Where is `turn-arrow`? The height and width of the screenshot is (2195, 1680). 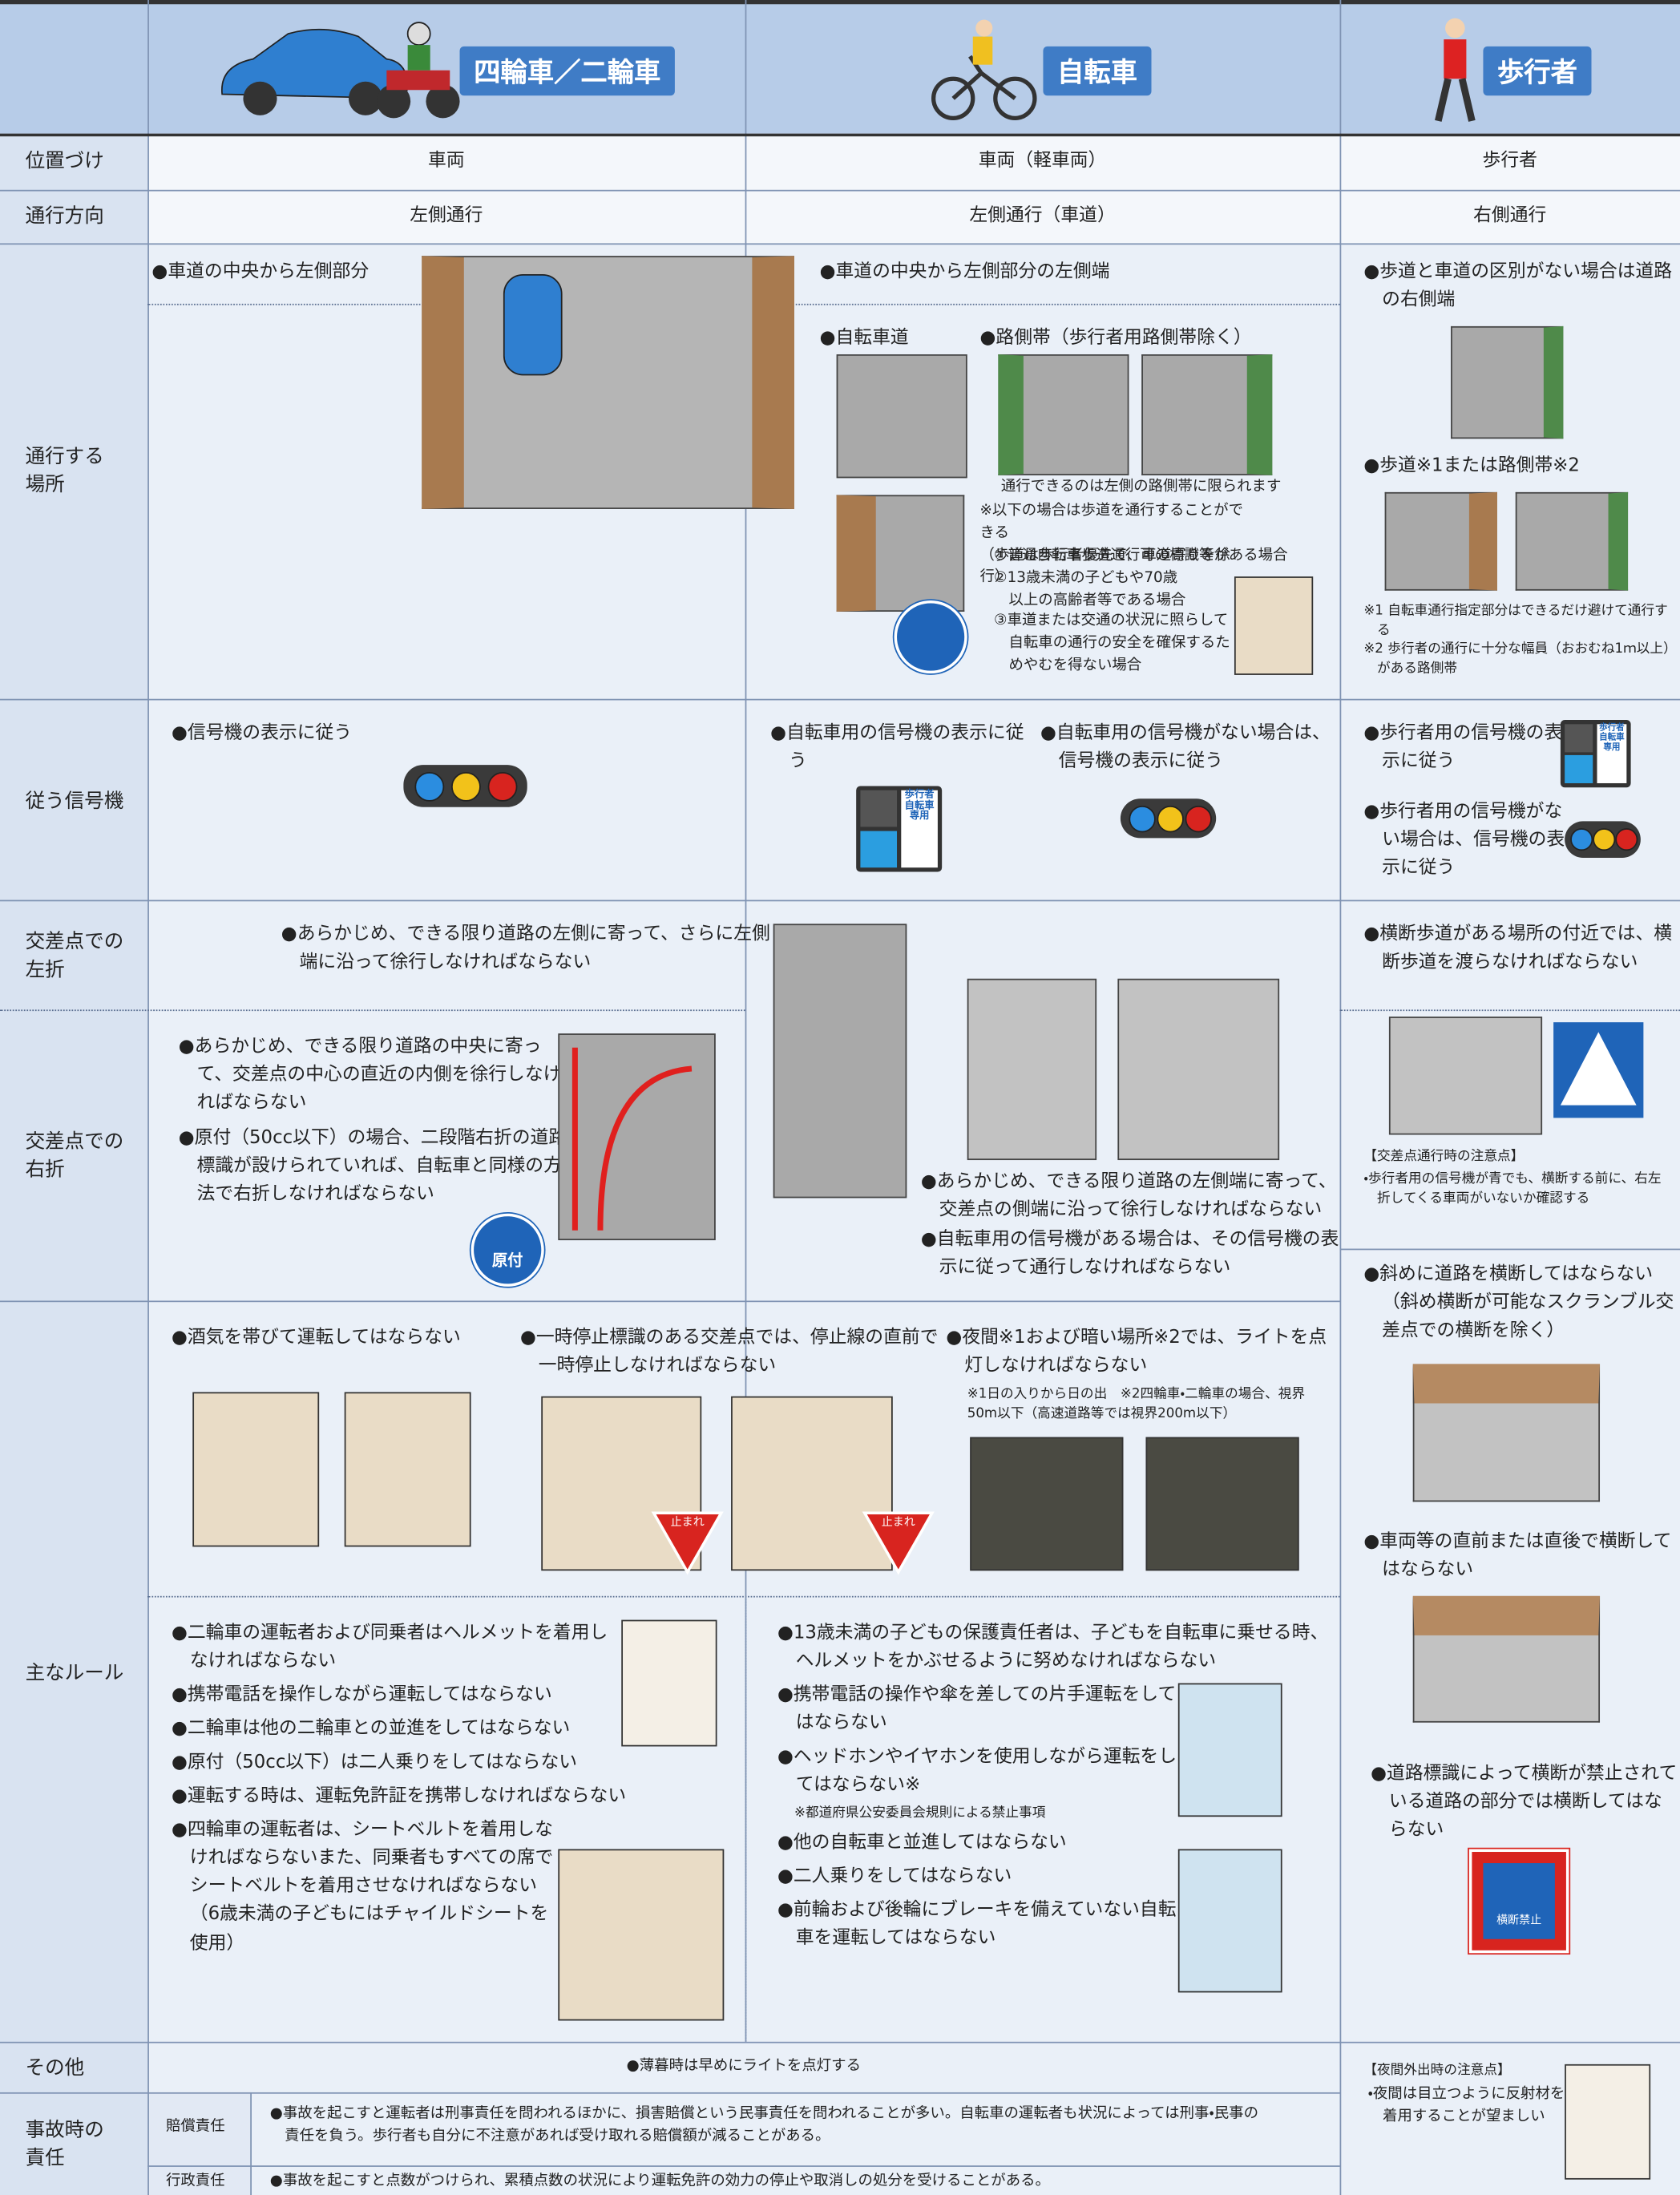
turn-arrow is located at coordinates (632, 1139).